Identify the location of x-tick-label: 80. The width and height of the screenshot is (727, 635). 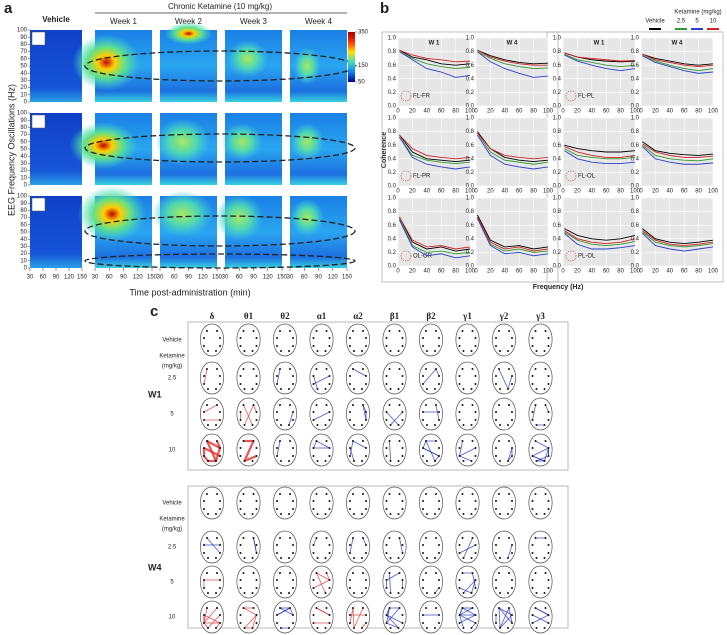
(533, 112).